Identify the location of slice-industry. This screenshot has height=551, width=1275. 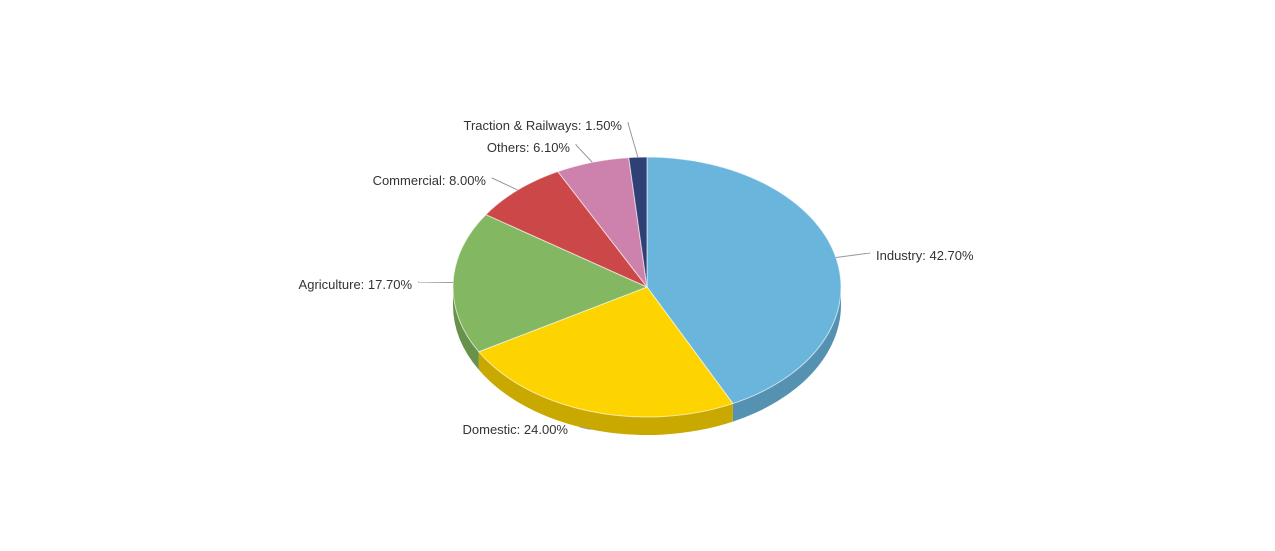
(744, 280).